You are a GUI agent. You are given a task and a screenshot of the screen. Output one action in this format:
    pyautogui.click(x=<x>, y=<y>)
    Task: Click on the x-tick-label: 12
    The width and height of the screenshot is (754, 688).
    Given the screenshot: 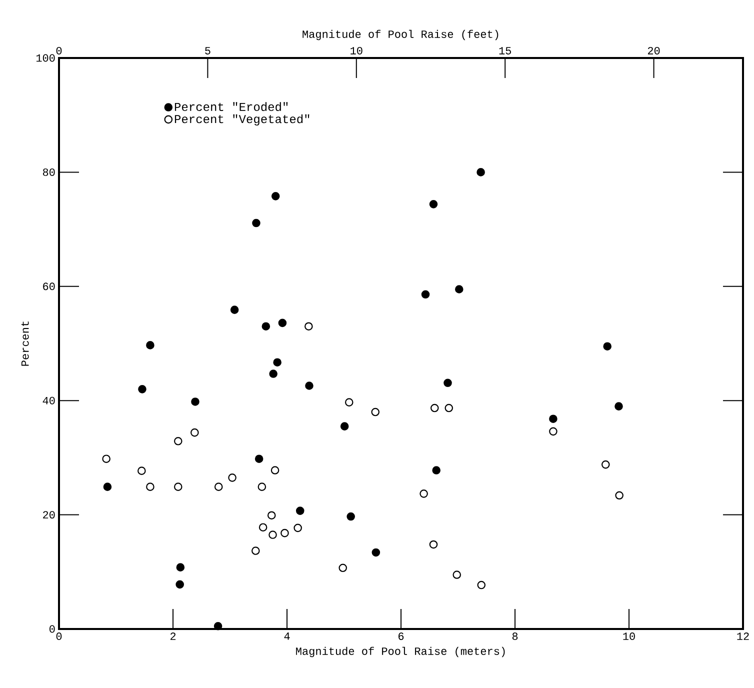 What is the action you would take?
    pyautogui.click(x=743, y=636)
    